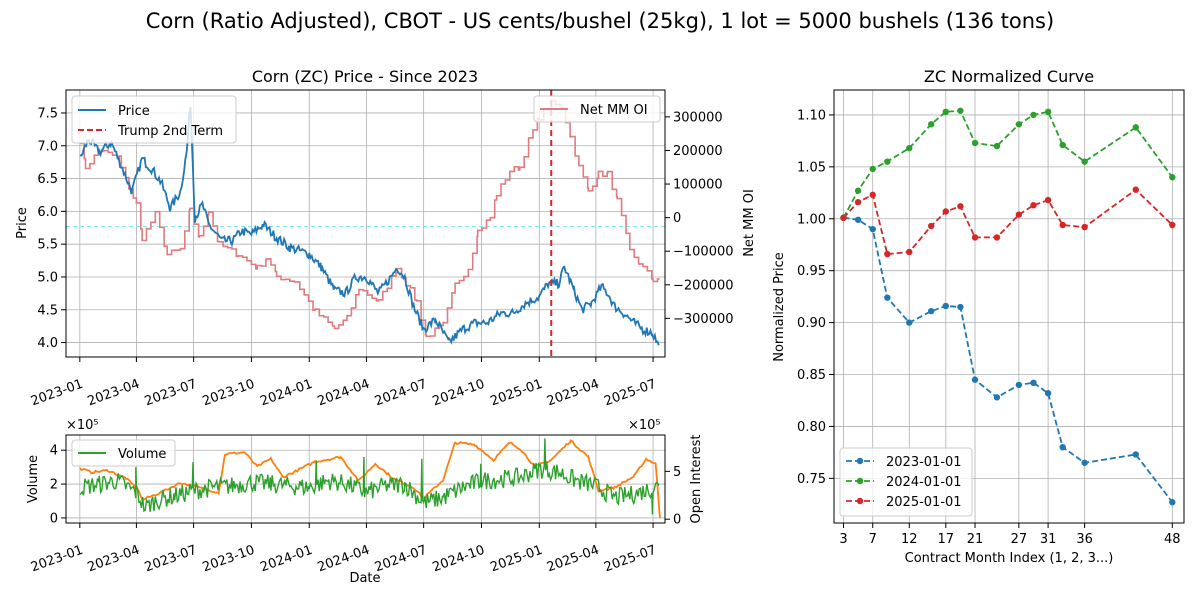 The image size is (1200, 600). I want to click on curve-y-tick-label: 0.75, so click(811, 479).